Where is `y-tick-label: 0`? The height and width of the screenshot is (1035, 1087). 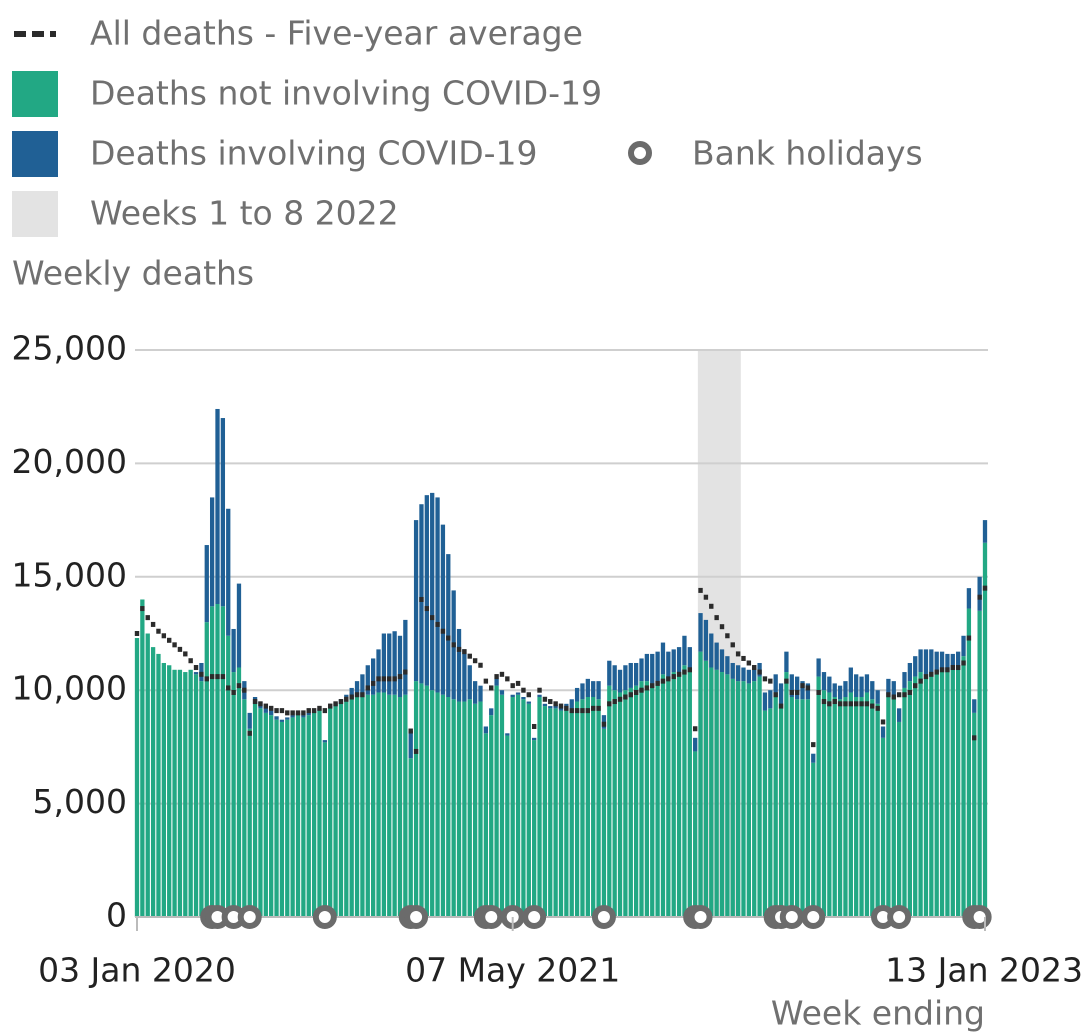
y-tick-label: 0 is located at coordinates (116, 915).